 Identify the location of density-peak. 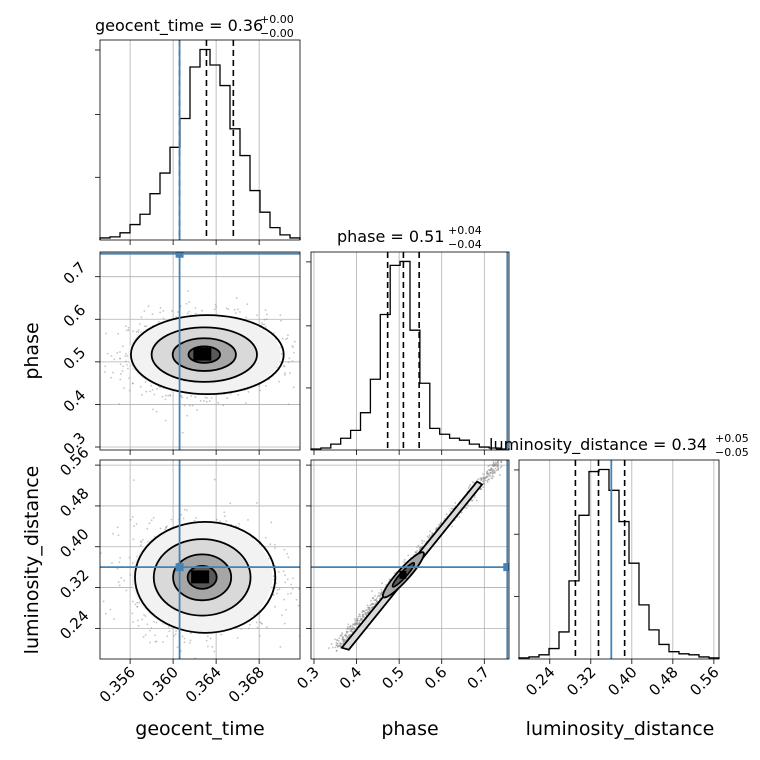
(403, 574).